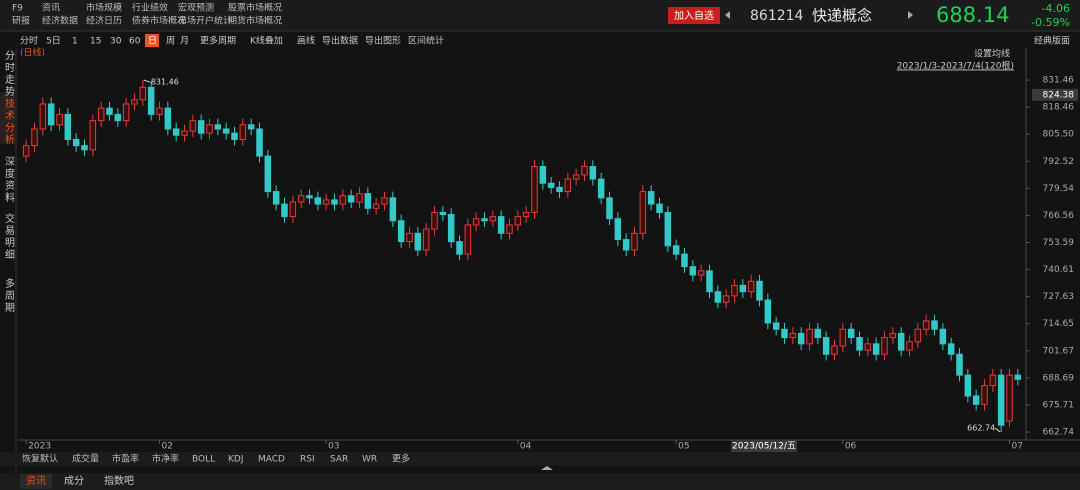  Describe the element at coordinates (1056, 8) in the screenshot. I see `change: -4.06` at that location.